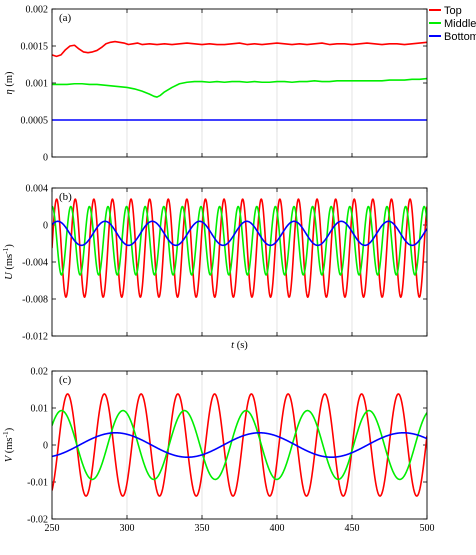 The width and height of the screenshot is (476, 555). I want to click on y-tick-label: 0.0015, so click(35, 47).